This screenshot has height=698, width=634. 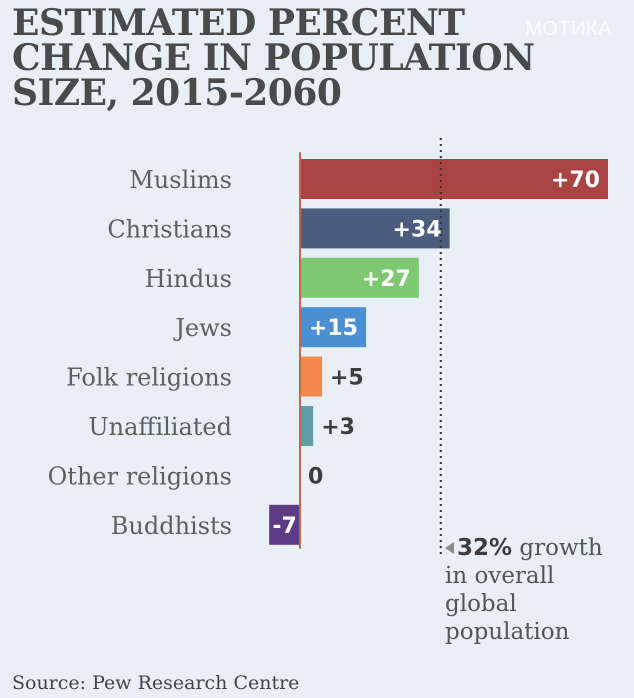 What do you see at coordinates (575, 180) in the screenshot?
I see `value-label-muslims: +70` at bounding box center [575, 180].